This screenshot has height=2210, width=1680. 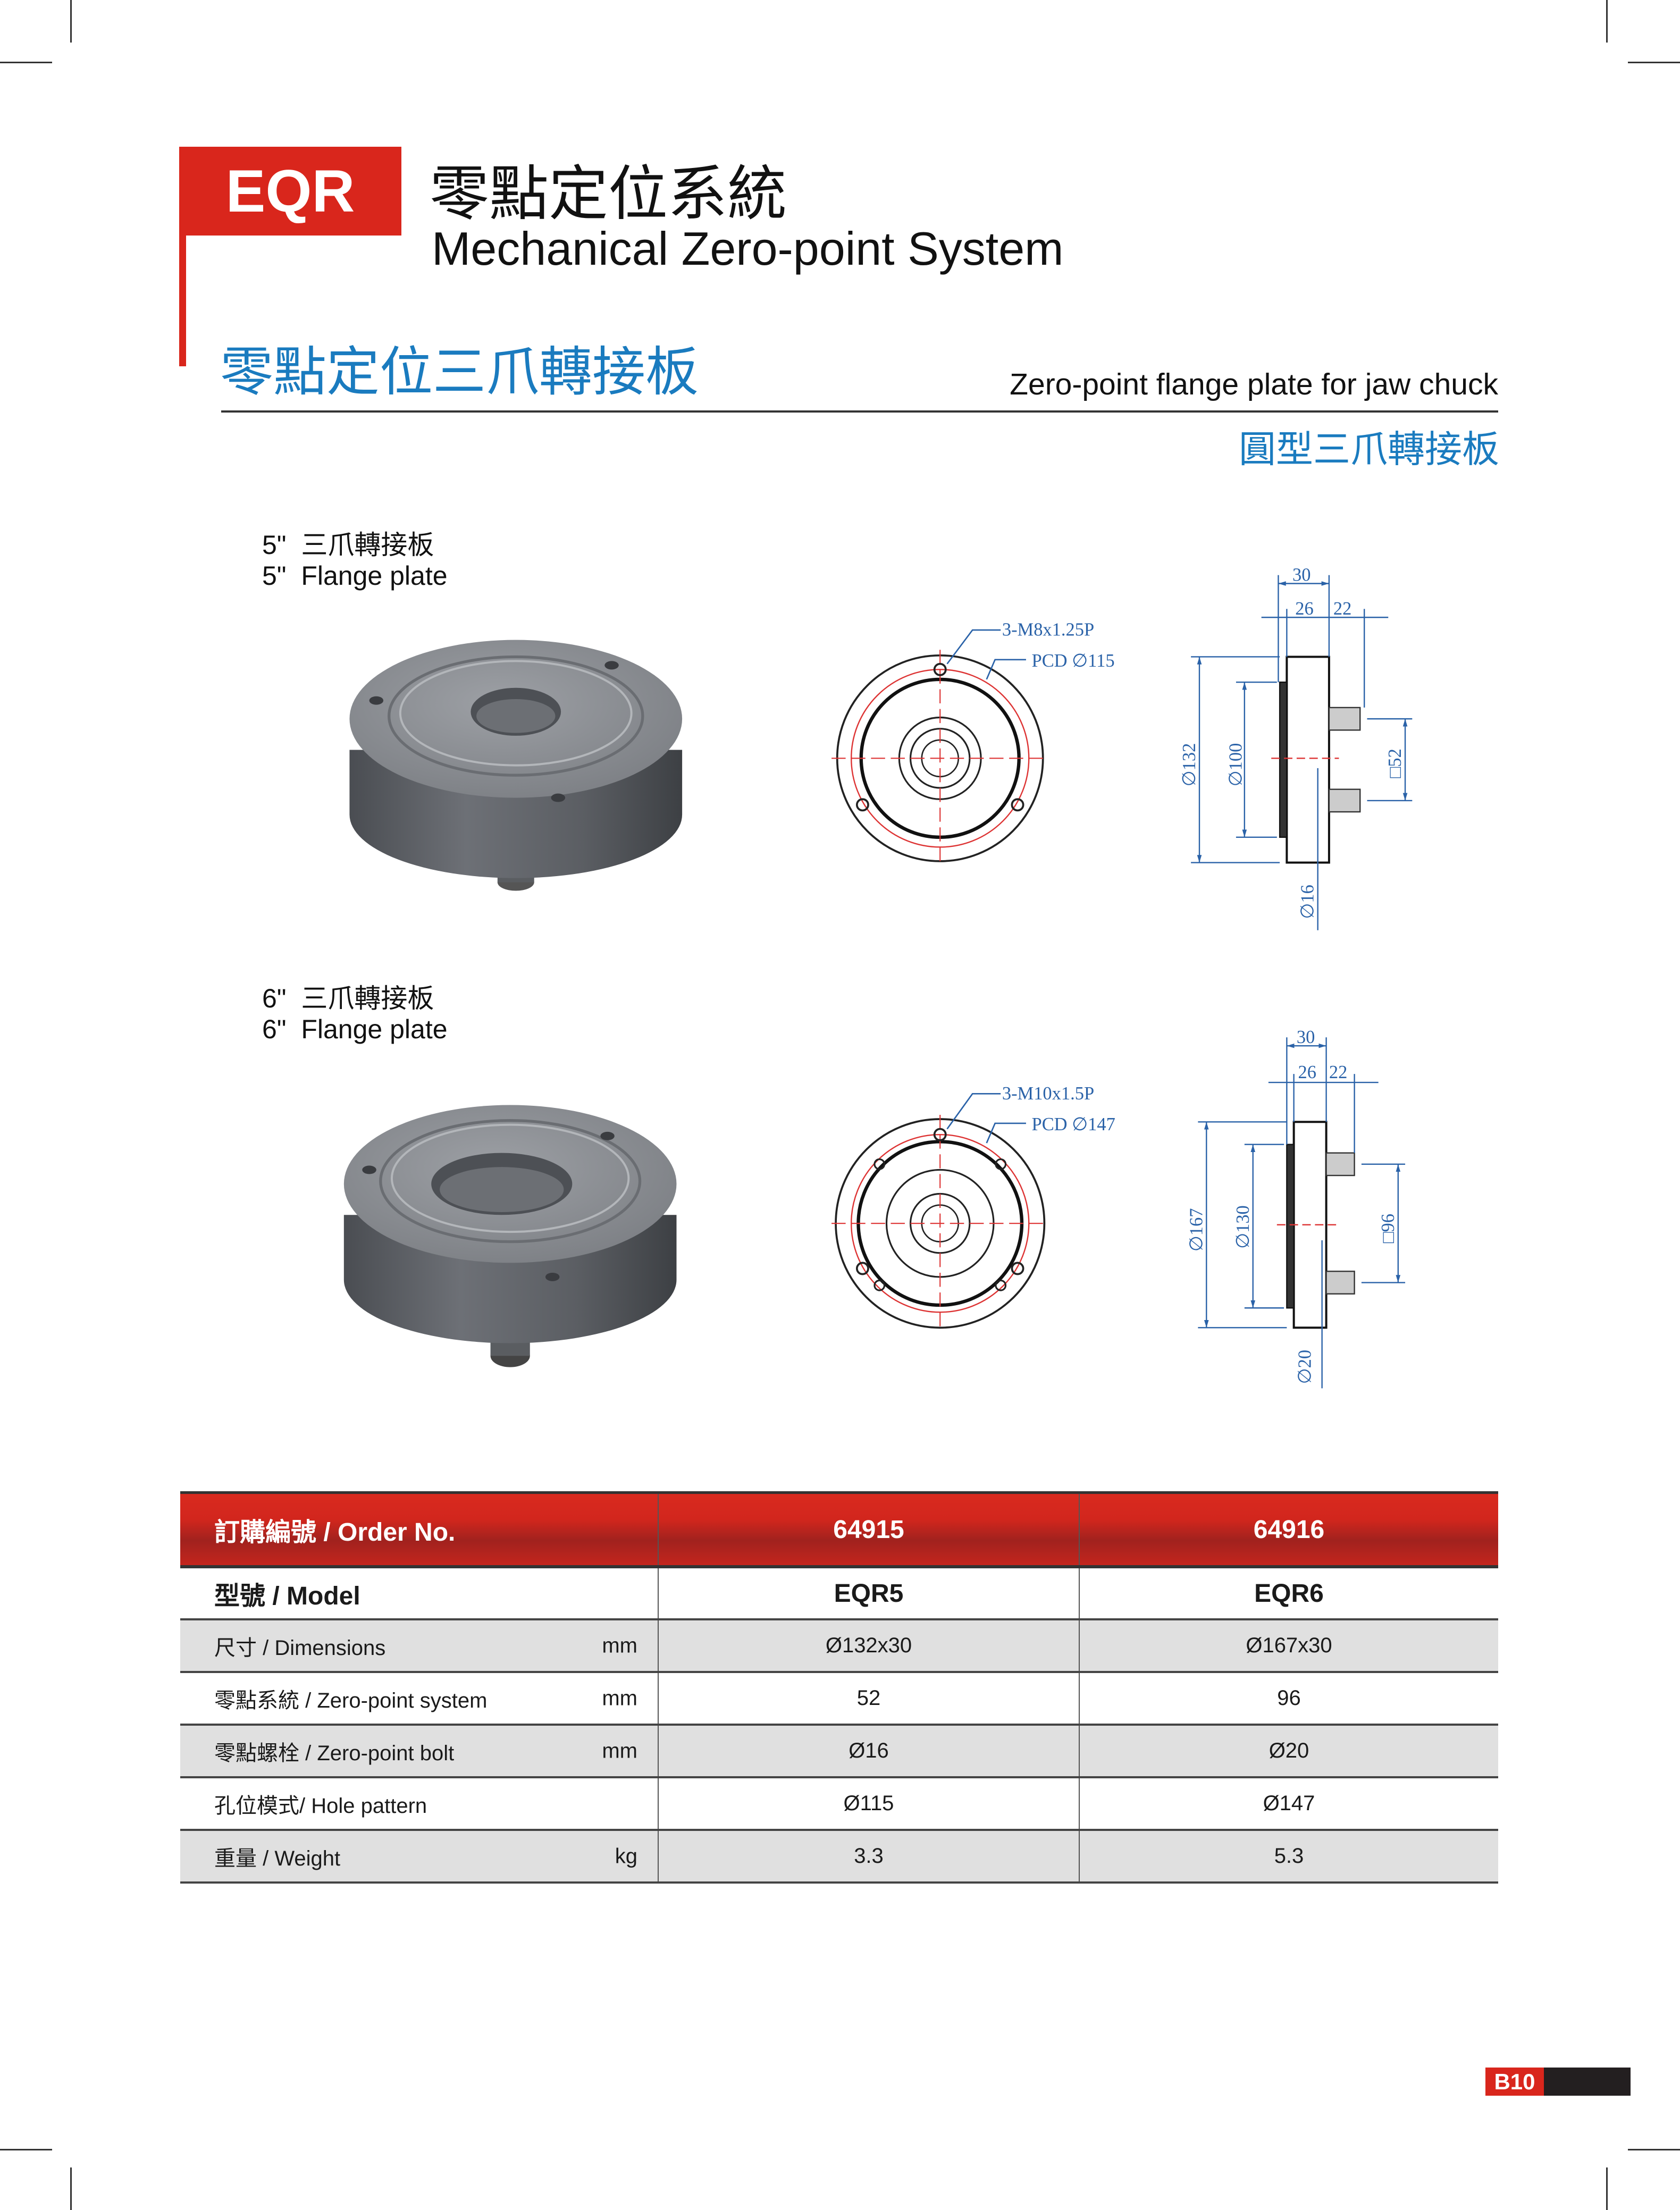 I want to click on row-label: 尺寸 / Dimensions, so click(x=300, y=1648).